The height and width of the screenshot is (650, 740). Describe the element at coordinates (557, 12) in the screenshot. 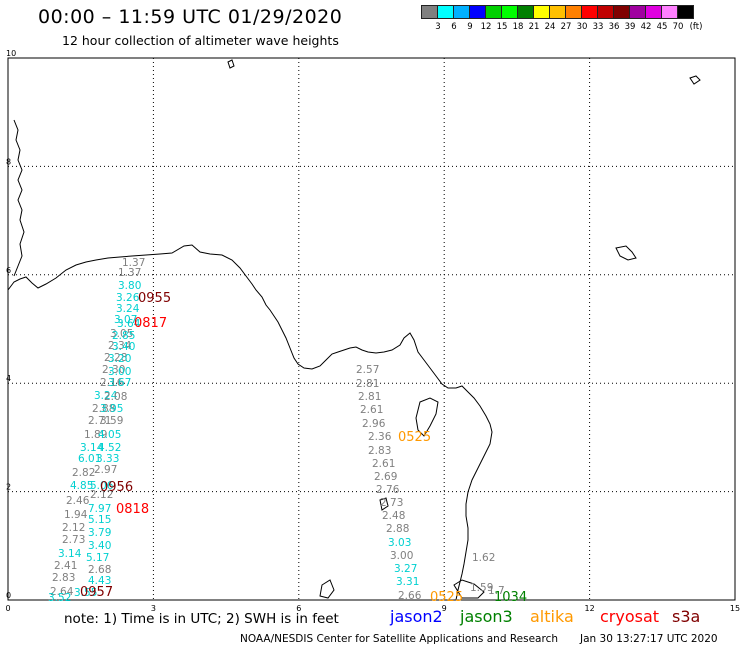

I see `color-scale-bar` at that location.